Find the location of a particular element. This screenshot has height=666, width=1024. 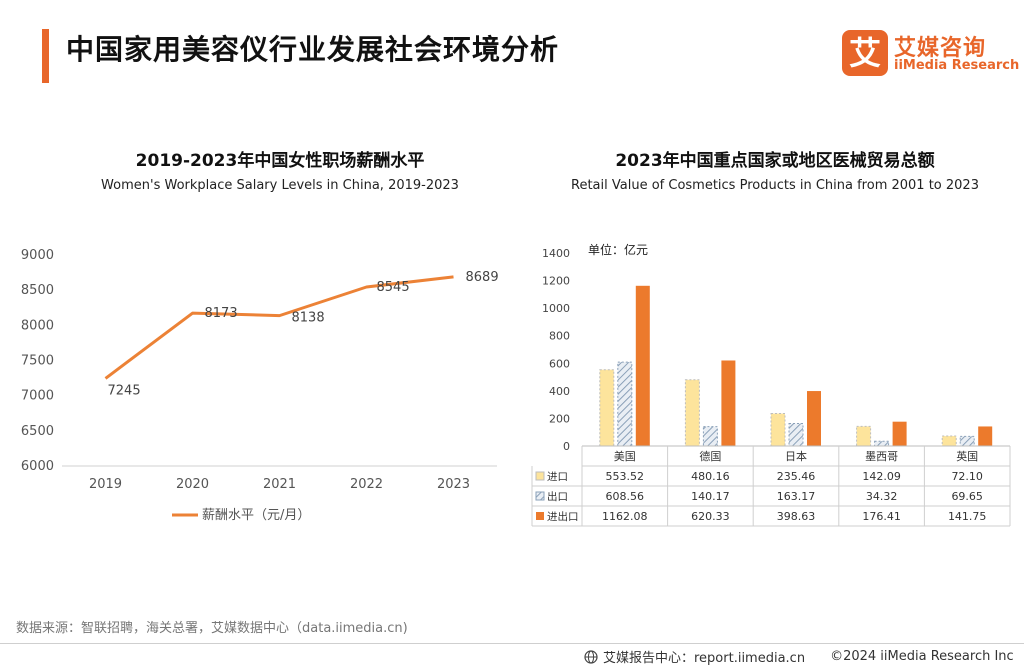

x-tick-label: 2023 is located at coordinates (453, 484).